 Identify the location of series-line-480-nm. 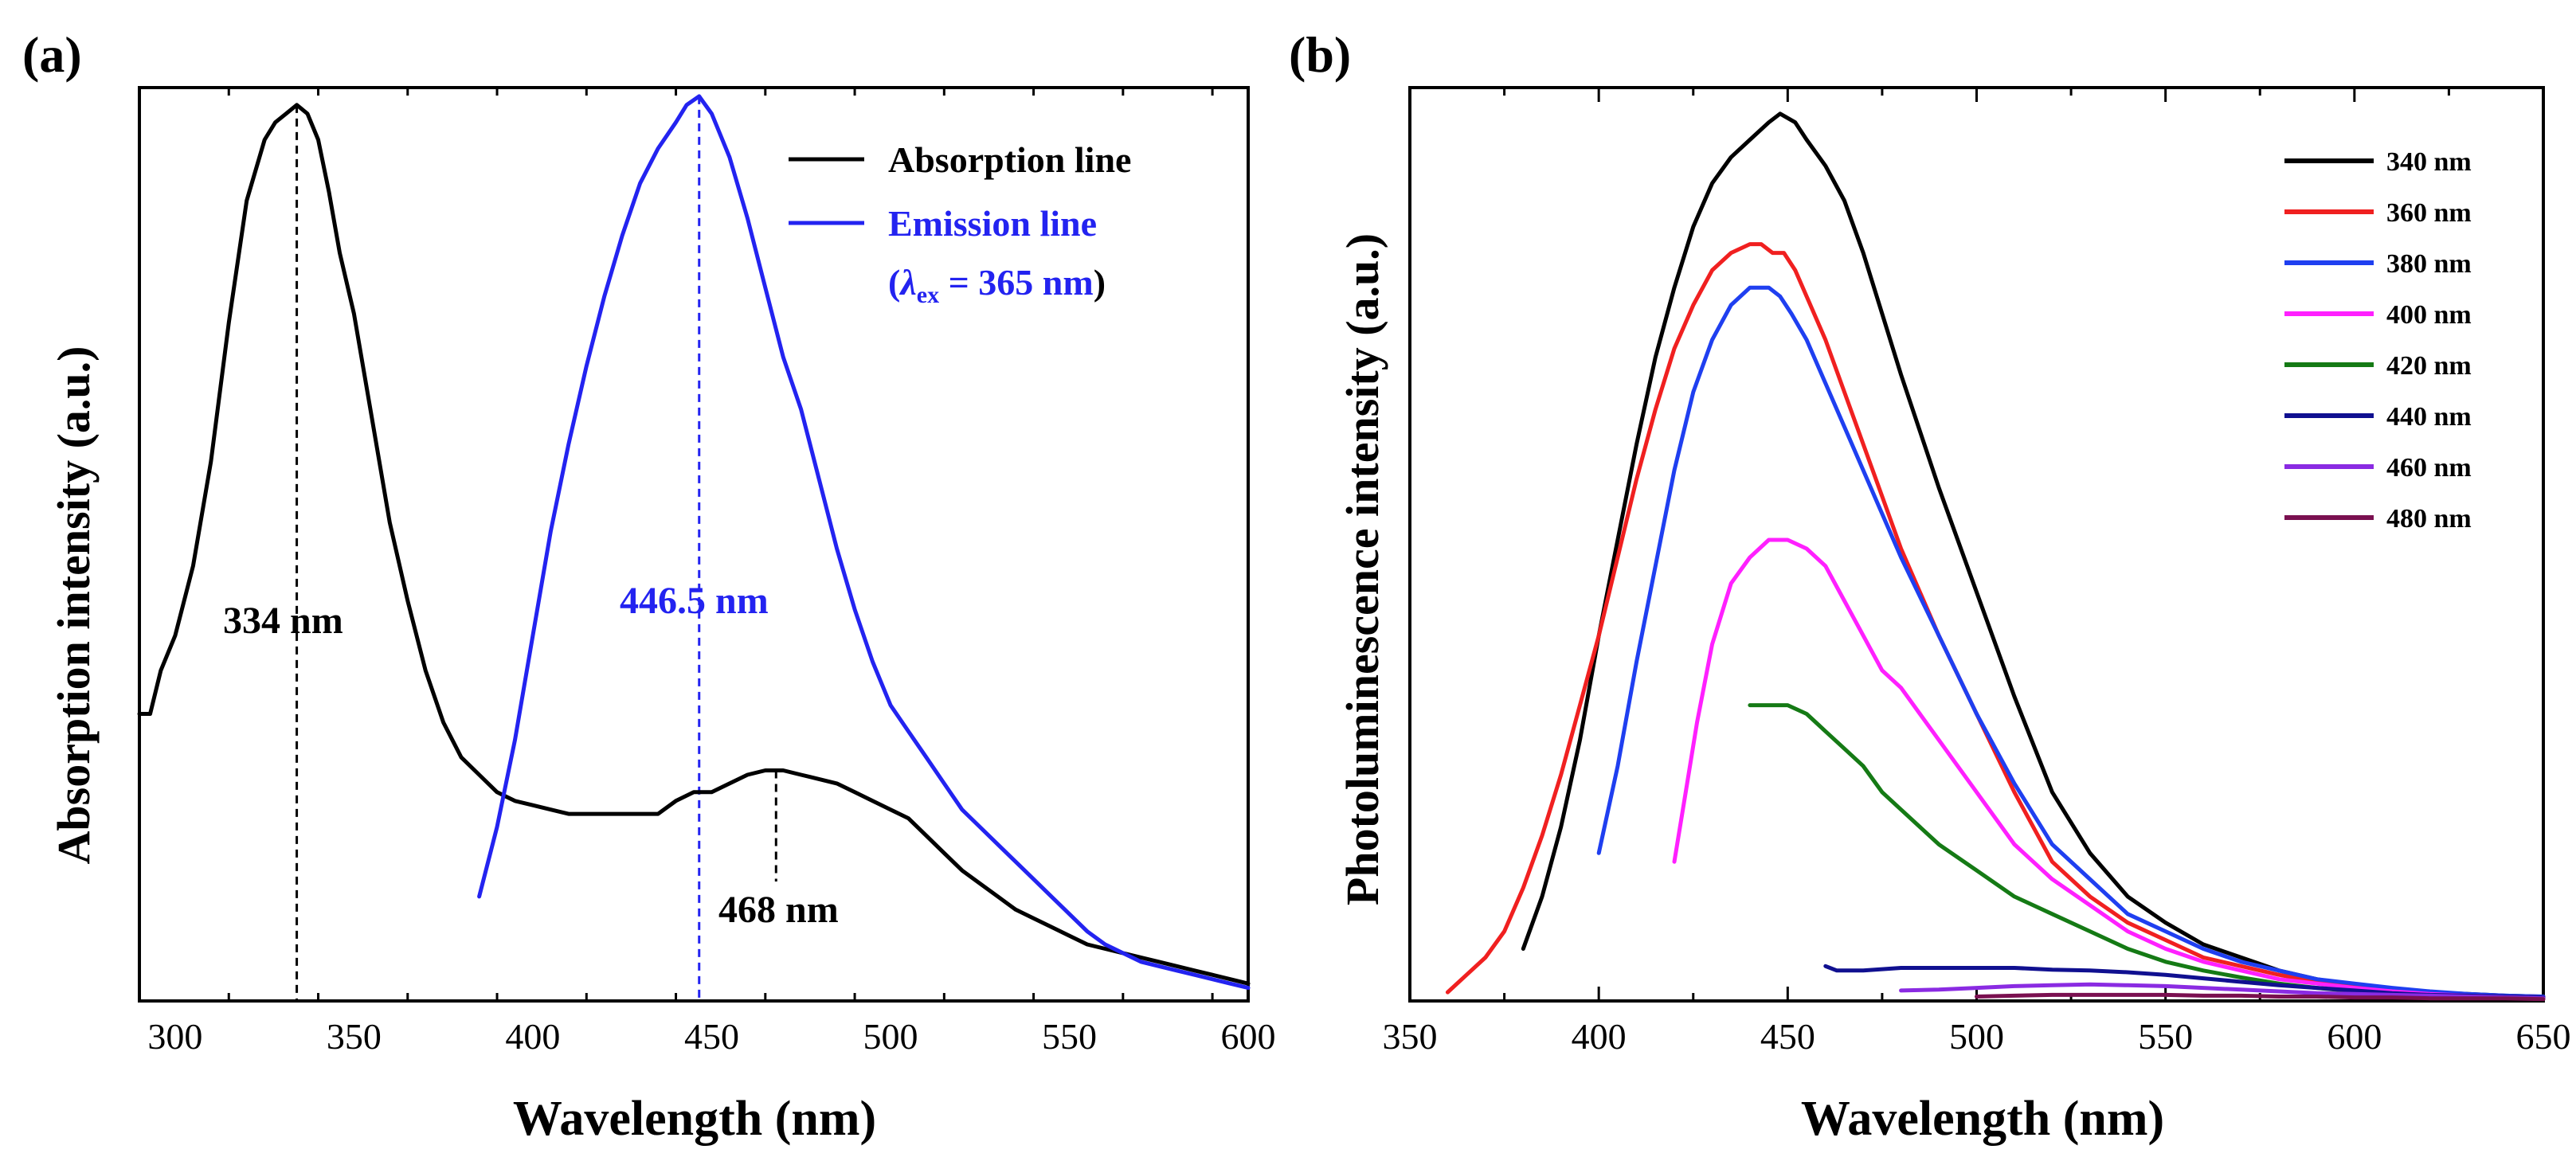
(2260, 997).